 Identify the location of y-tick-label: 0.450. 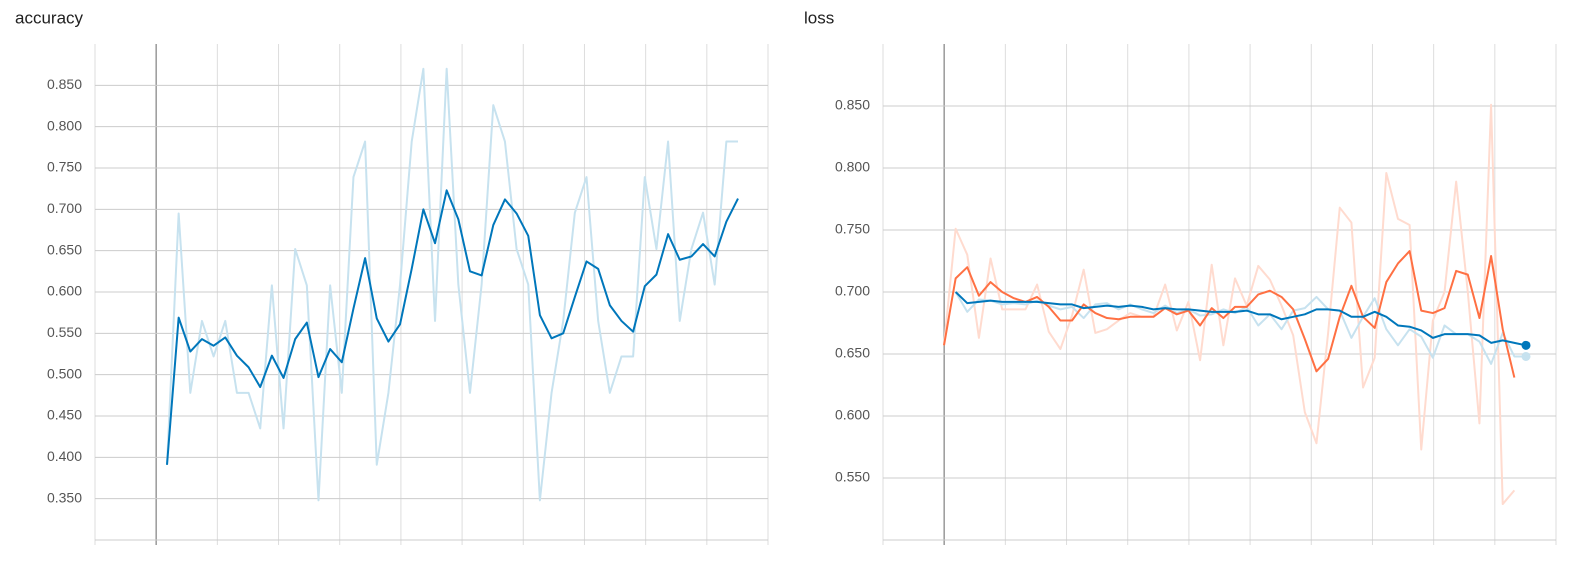
(64, 415).